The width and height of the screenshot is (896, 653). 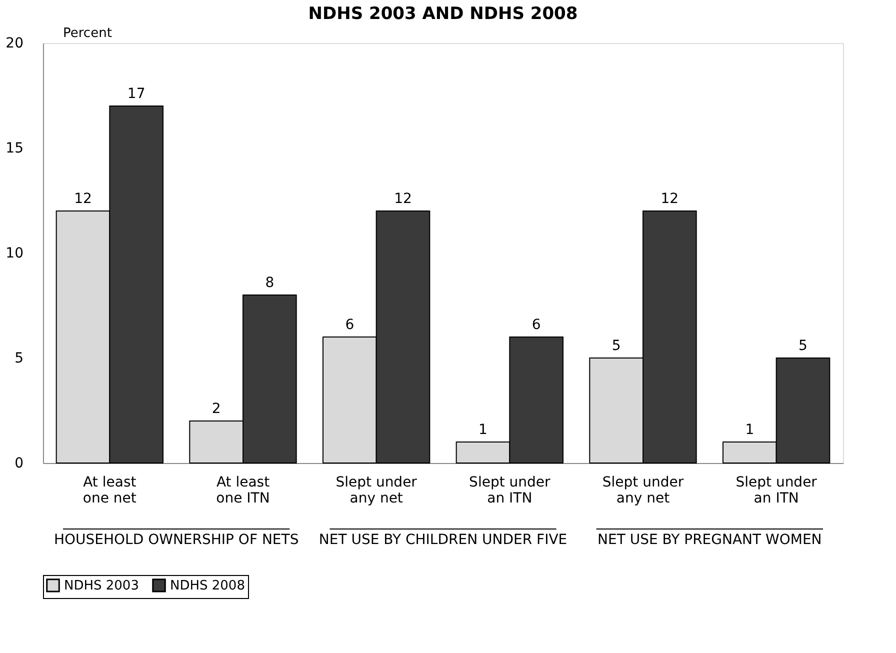 I want to click on y-tick-label: 15, so click(x=15, y=148).